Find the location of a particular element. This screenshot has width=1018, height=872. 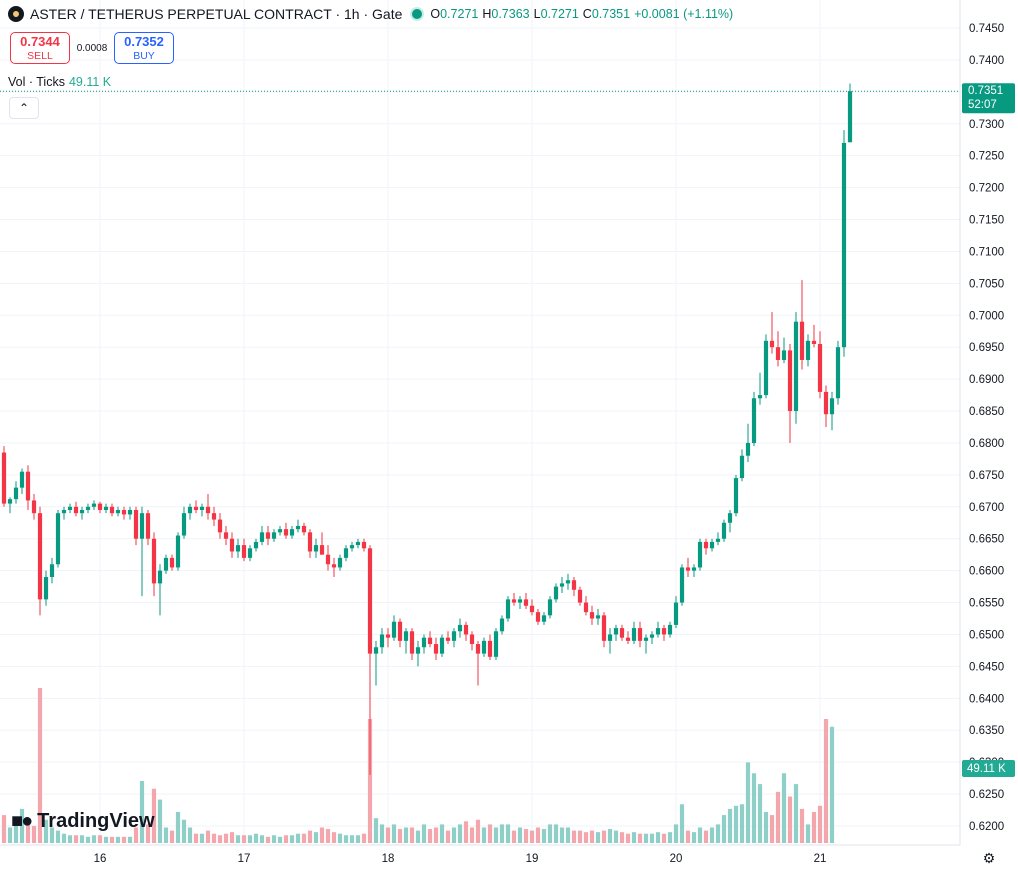

tradingview-logo: ■● TradingView is located at coordinates (83, 821).